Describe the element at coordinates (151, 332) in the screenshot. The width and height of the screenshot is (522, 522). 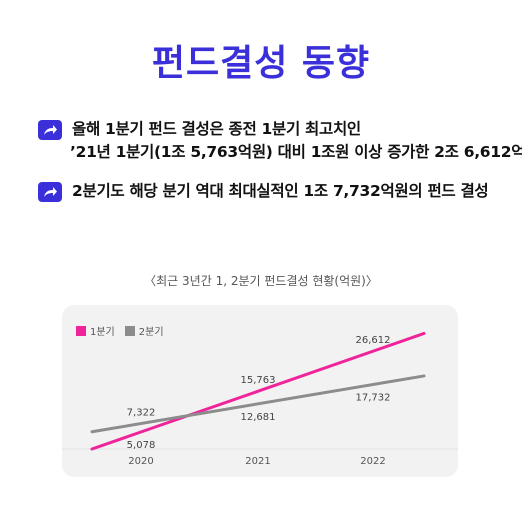
I see `legend-label: 2분기` at that location.